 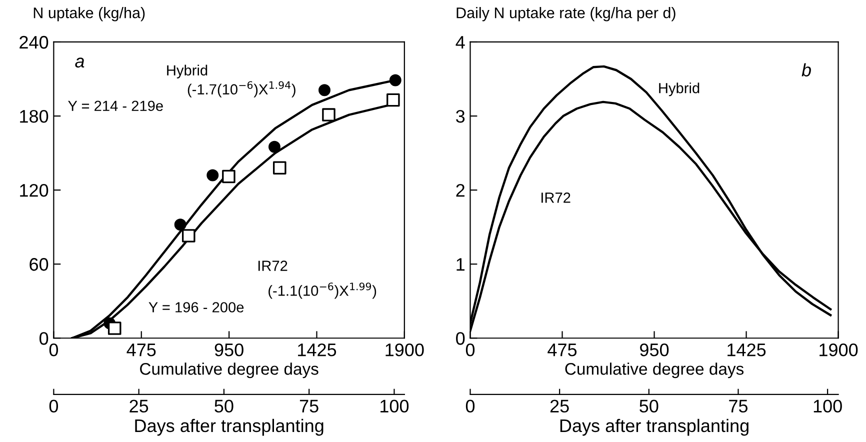 What do you see at coordinates (89, 14) in the screenshot?
I see `y-axis-title: N uptake (kg/ha)` at bounding box center [89, 14].